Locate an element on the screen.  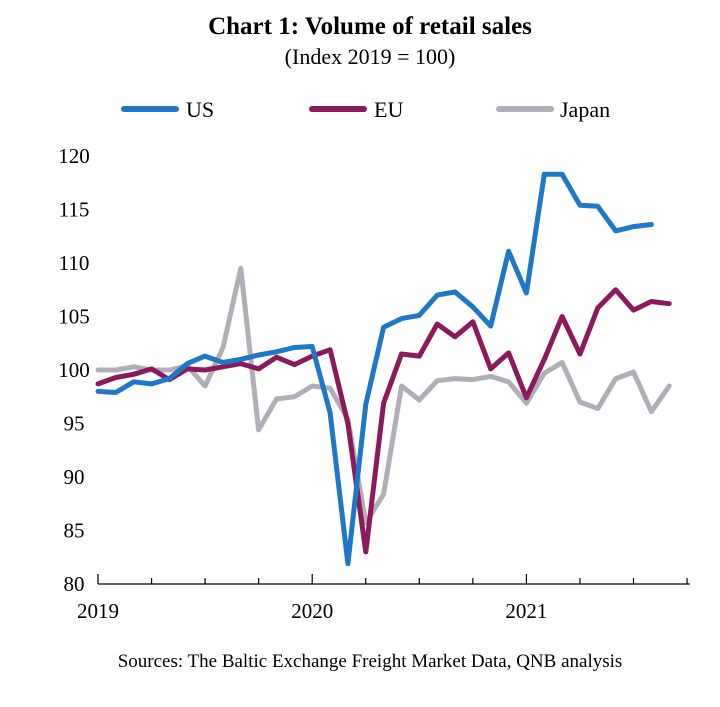
y-tick-label: 90 is located at coordinates (74, 477).